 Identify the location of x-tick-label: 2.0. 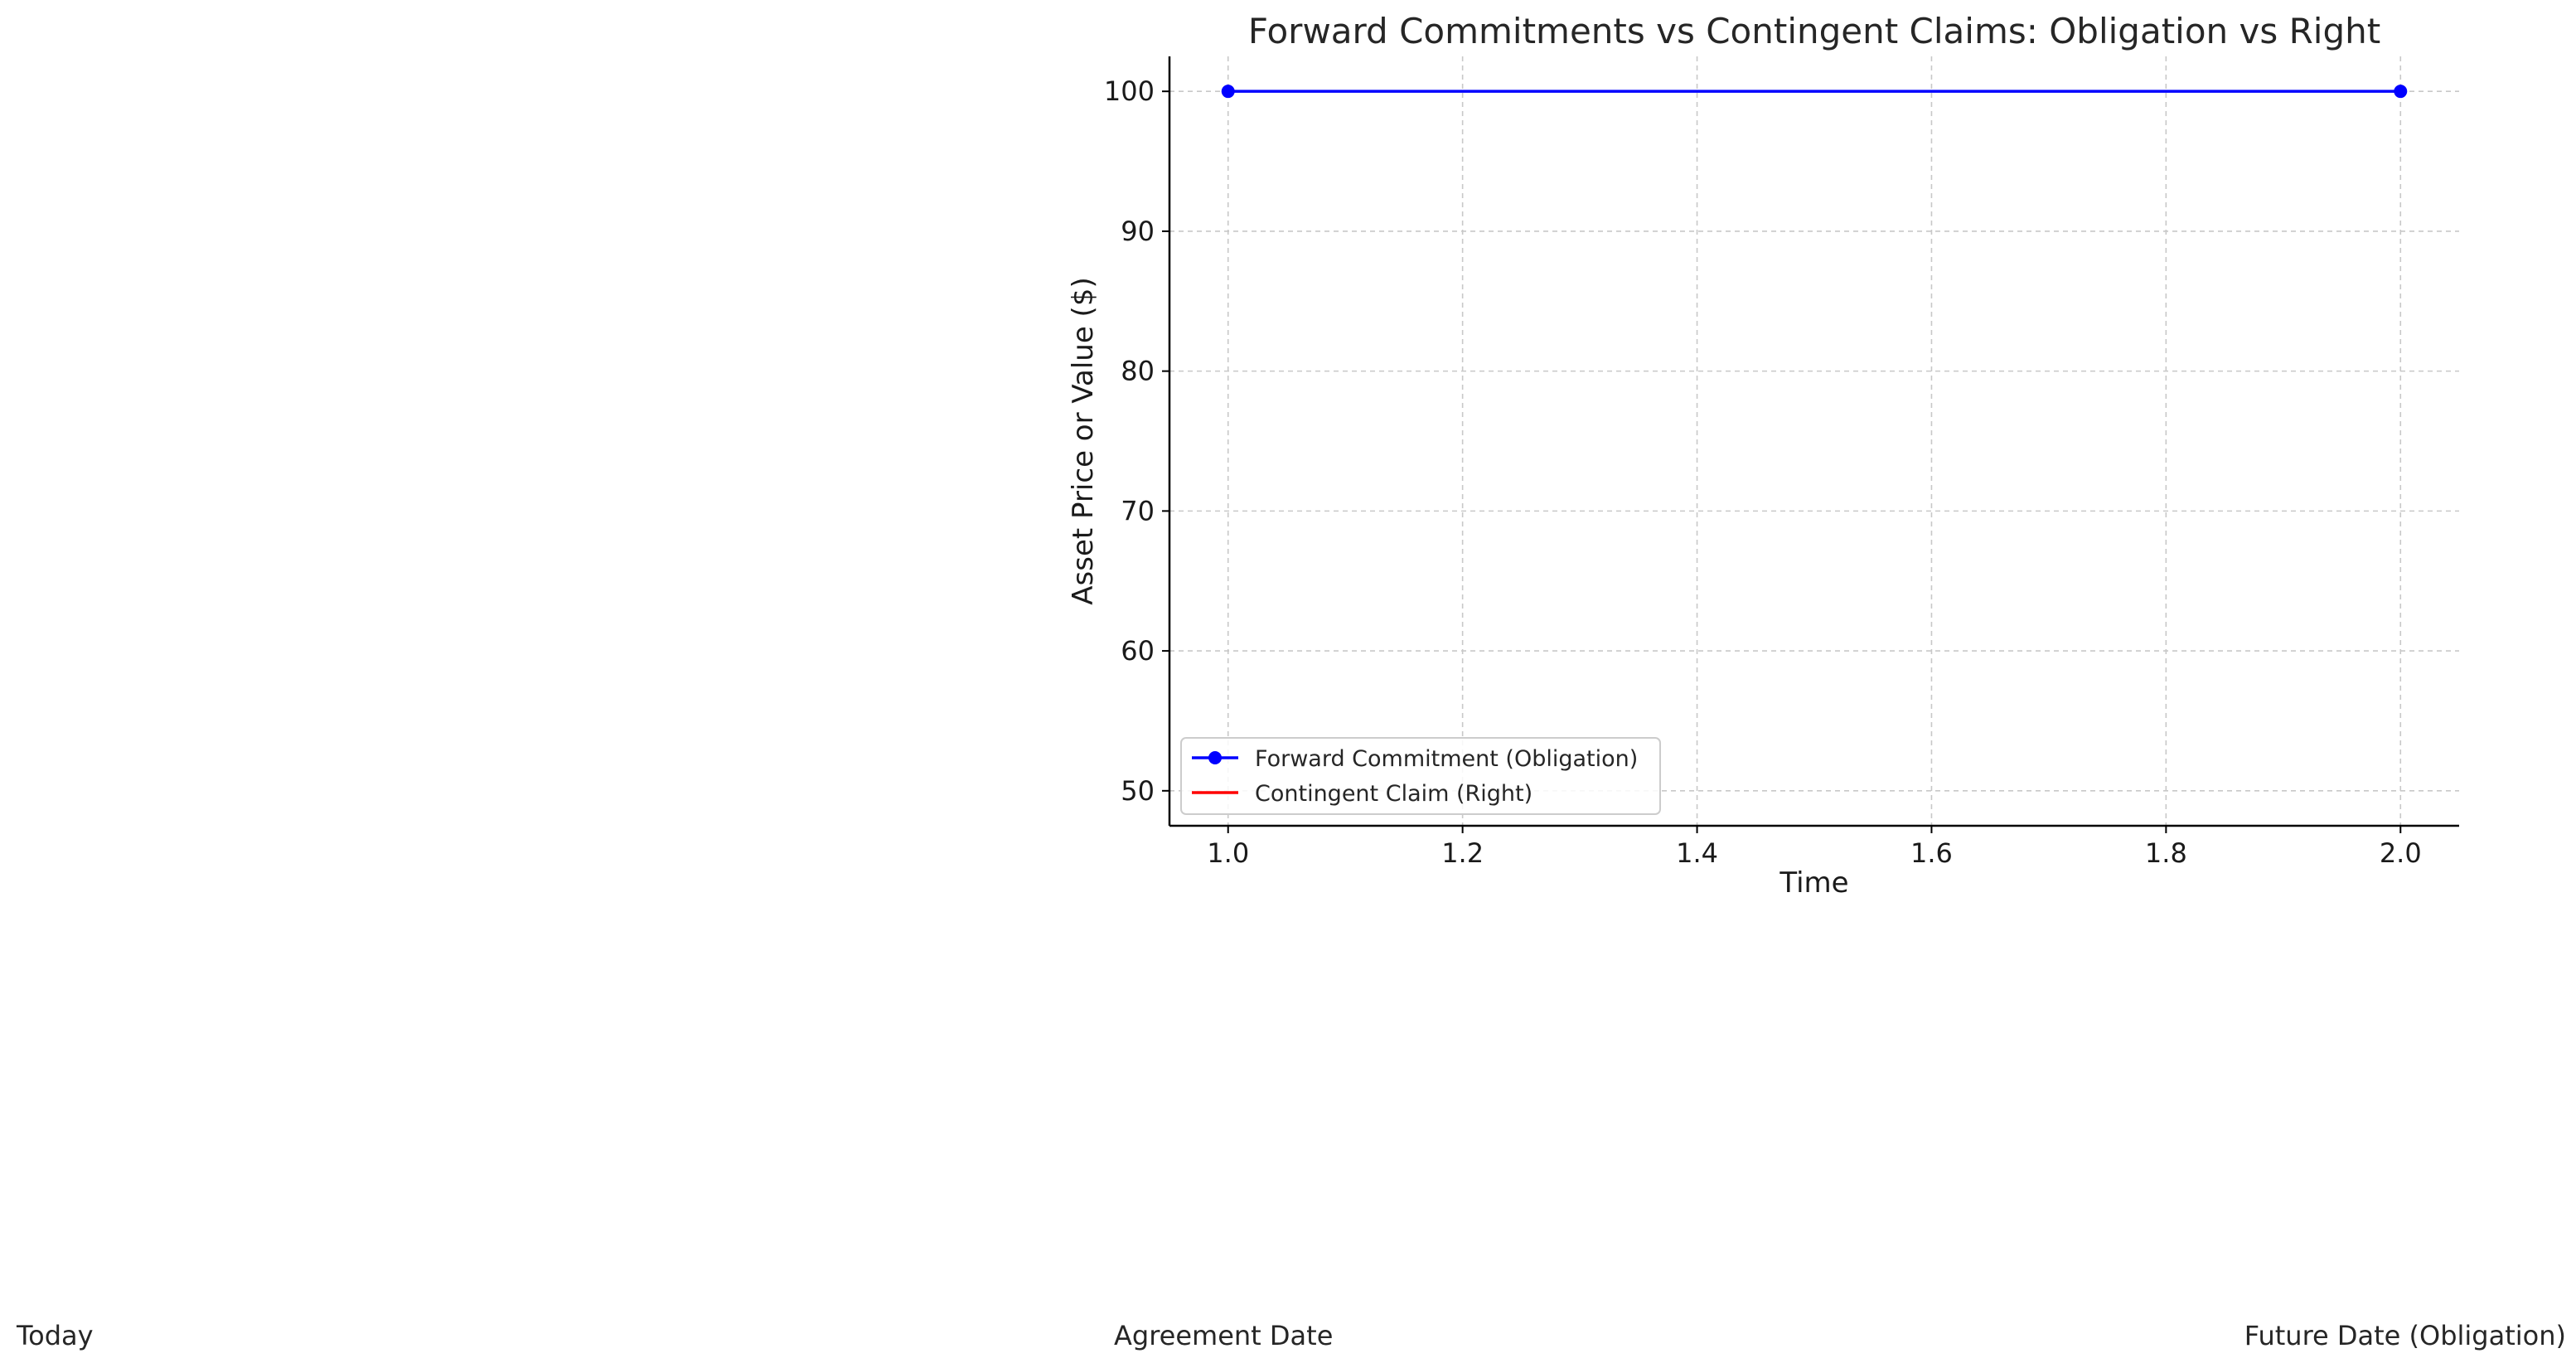
(2401, 853).